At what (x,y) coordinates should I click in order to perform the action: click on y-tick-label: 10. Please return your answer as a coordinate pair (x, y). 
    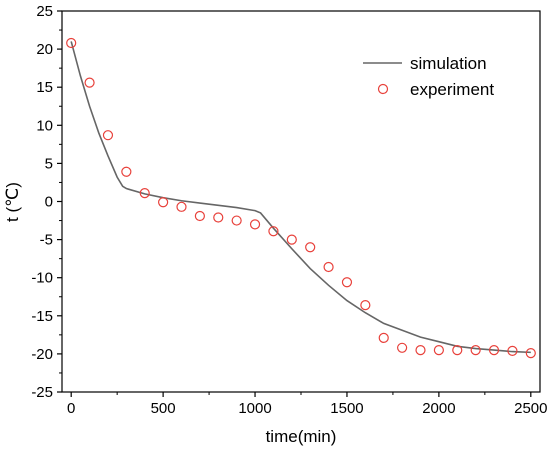
    Looking at the image, I should click on (44, 125).